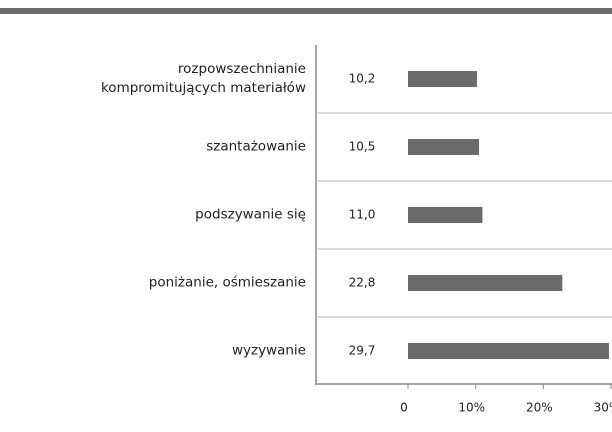  Describe the element at coordinates (404, 408) in the screenshot. I see `x-tick-label: 0` at that location.